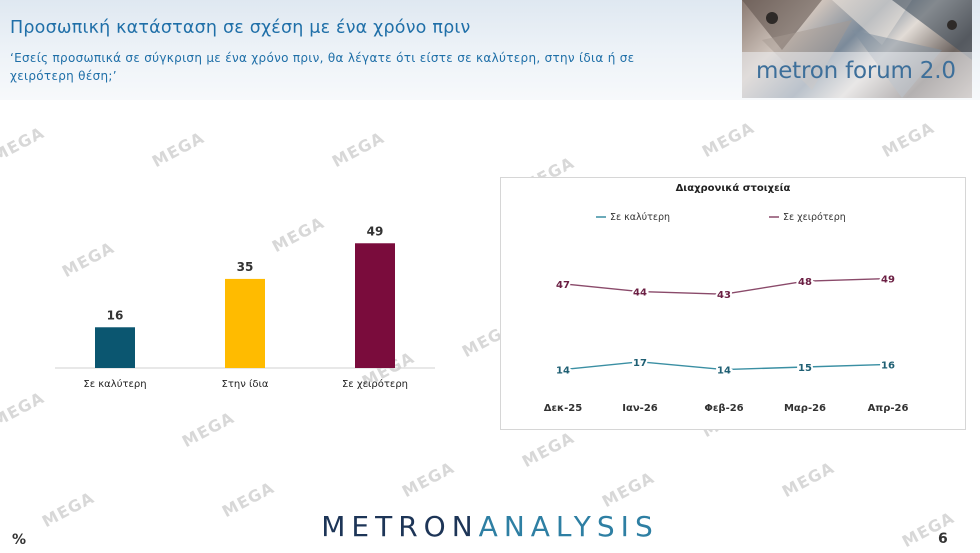  I want to click on bar-value-label: 49, so click(375, 231).